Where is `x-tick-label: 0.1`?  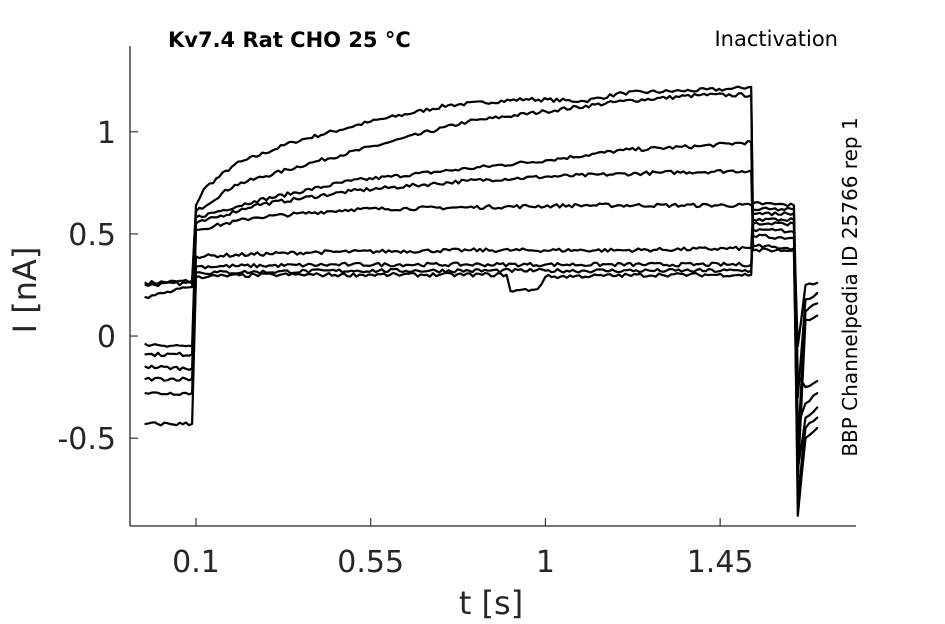 x-tick-label: 0.1 is located at coordinates (196, 562).